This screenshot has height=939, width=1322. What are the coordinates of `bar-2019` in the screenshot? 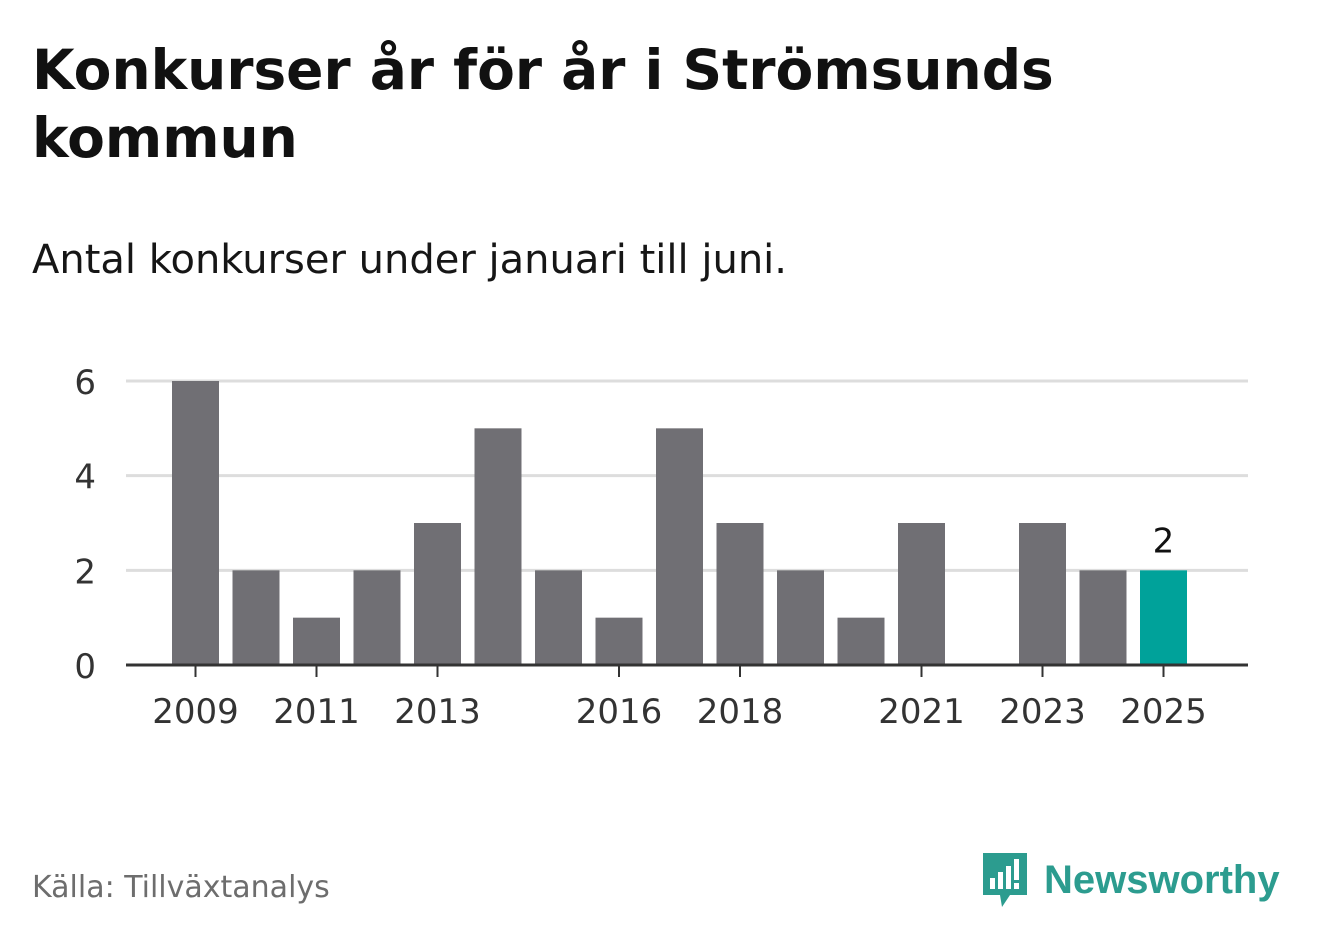 It's located at (800, 617).